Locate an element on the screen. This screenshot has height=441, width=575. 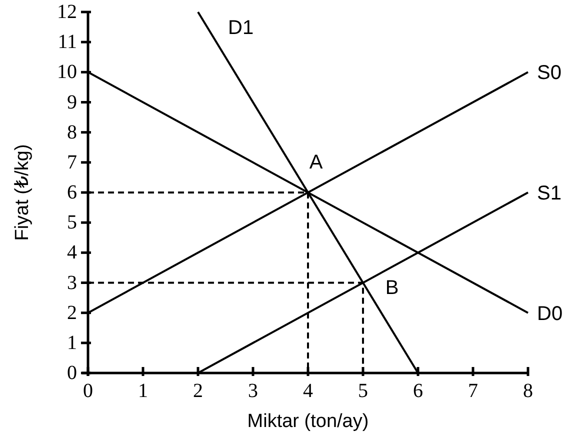
x-axis-title: Miktar (ton/ay) is located at coordinates (308, 421).